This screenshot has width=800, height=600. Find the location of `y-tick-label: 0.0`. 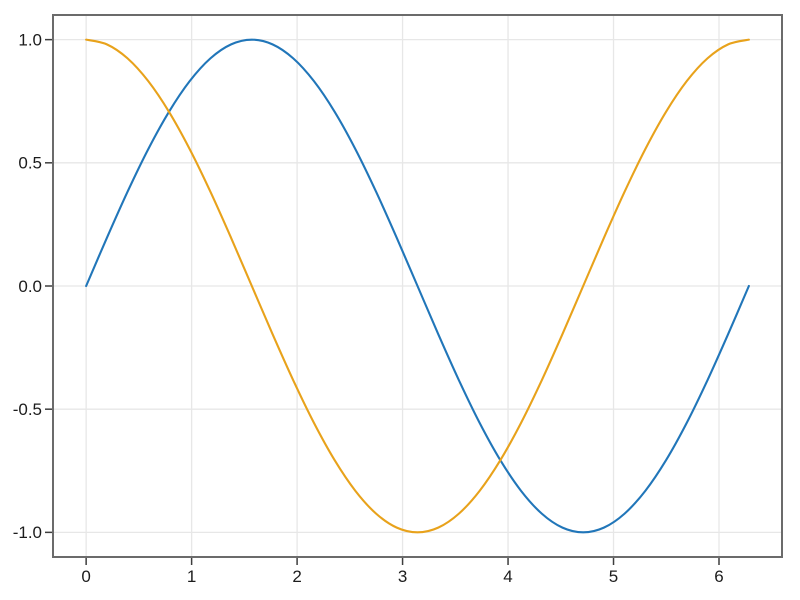

y-tick-label: 0.0 is located at coordinates (30, 286).